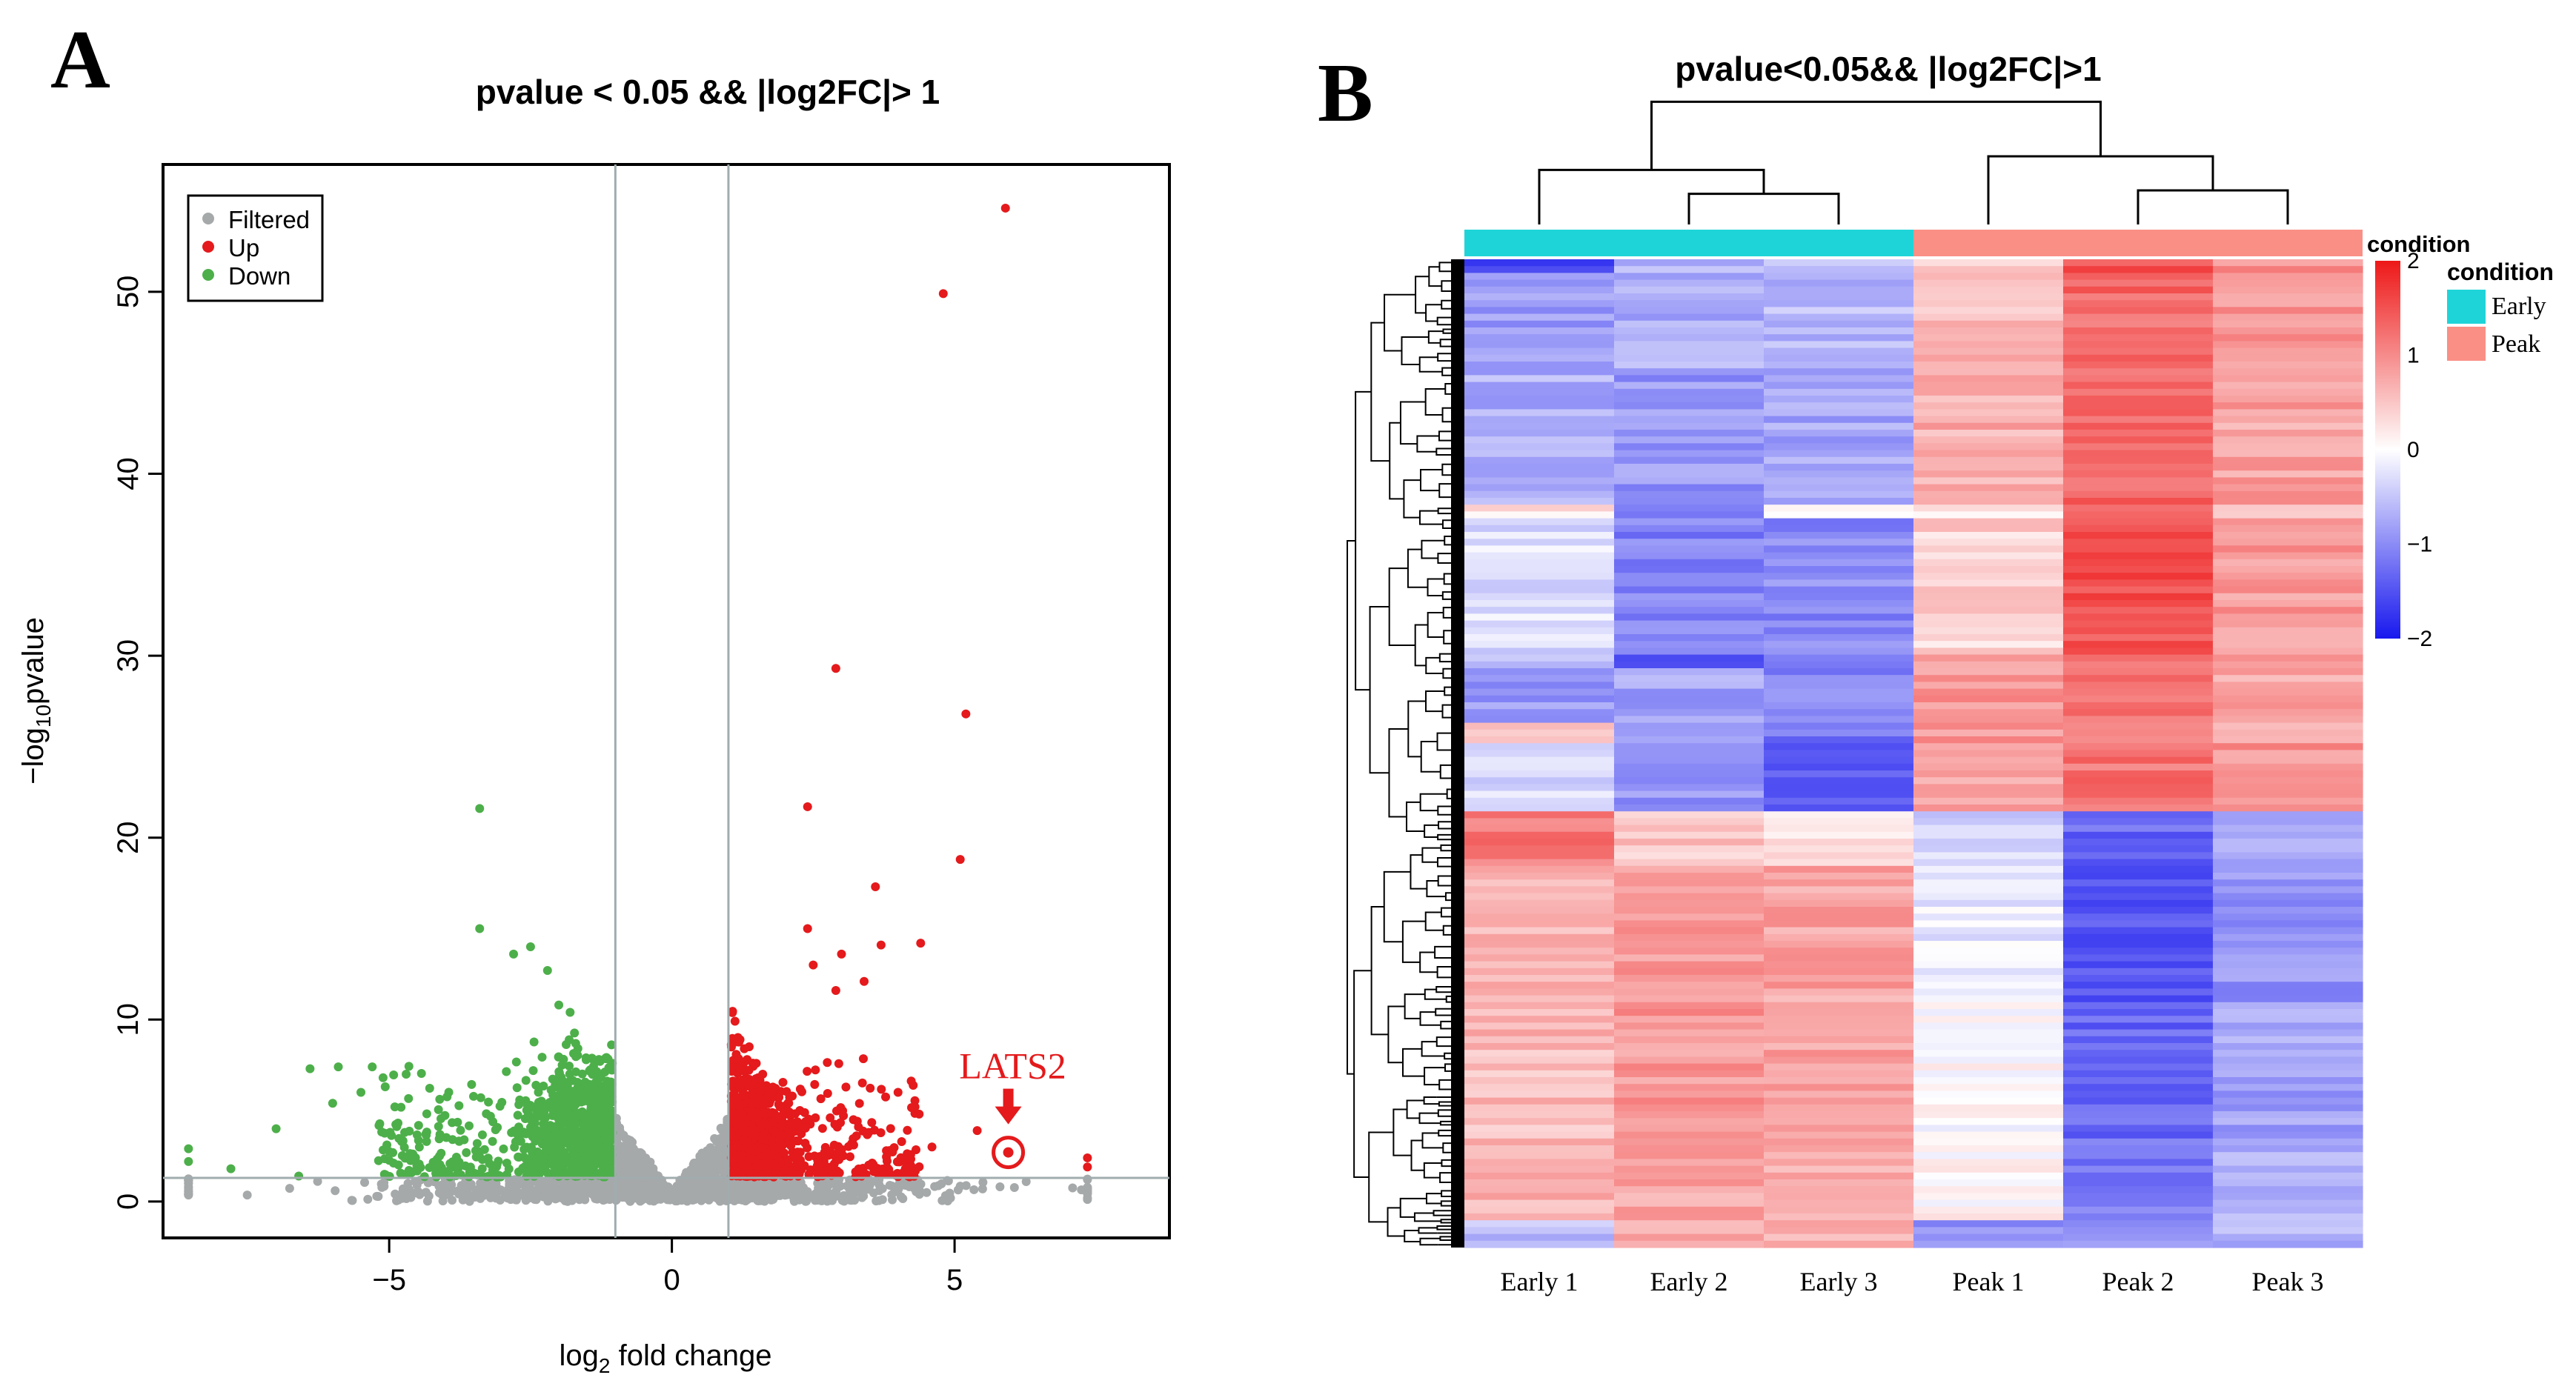 This screenshot has height=1392, width=2576. What do you see at coordinates (208, 247) in the screenshot?
I see `legend-dot-up` at bounding box center [208, 247].